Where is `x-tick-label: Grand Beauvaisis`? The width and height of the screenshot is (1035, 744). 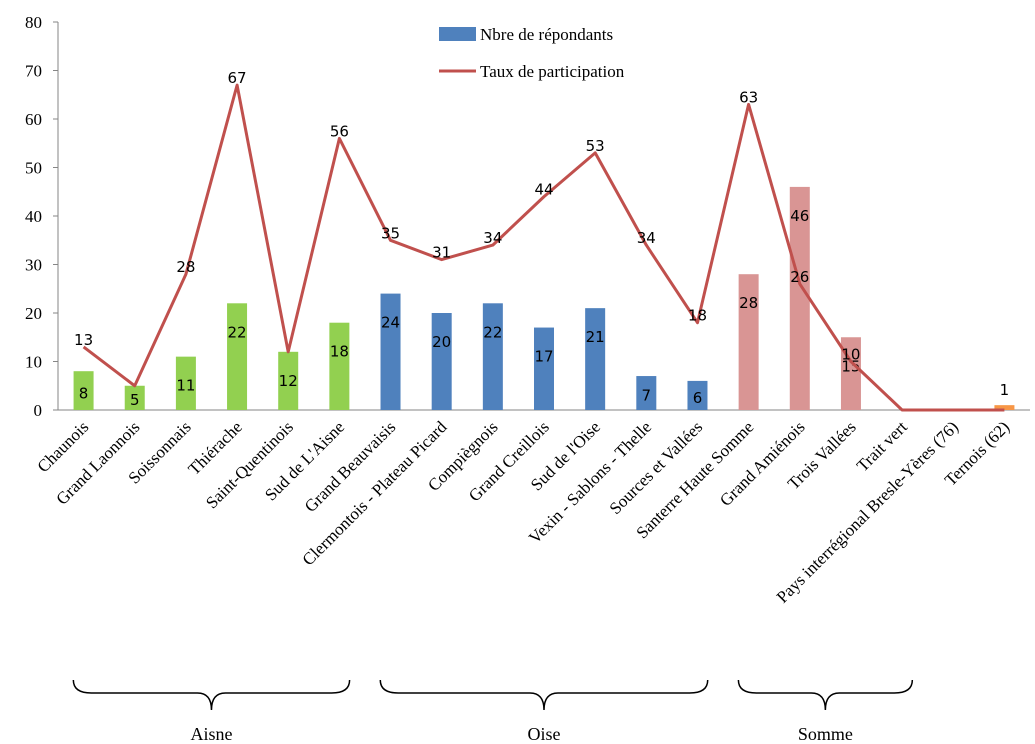 x-tick-label: Grand Beauvaisis is located at coordinates (350, 466).